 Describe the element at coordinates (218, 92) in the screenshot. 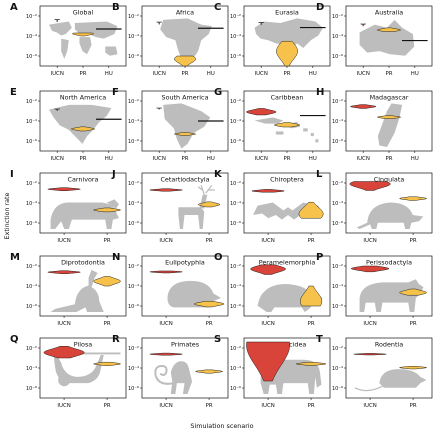

I see `panel-label: G` at that location.